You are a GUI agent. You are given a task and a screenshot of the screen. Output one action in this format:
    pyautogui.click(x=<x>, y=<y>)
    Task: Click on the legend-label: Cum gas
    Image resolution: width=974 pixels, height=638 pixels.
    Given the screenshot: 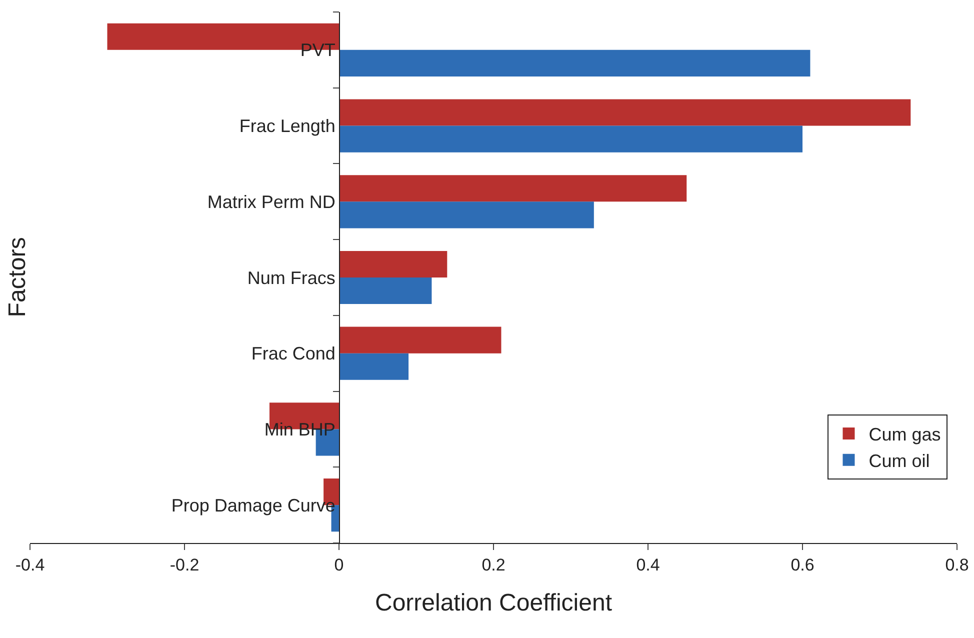 What is the action you would take?
    pyautogui.click(x=904, y=434)
    